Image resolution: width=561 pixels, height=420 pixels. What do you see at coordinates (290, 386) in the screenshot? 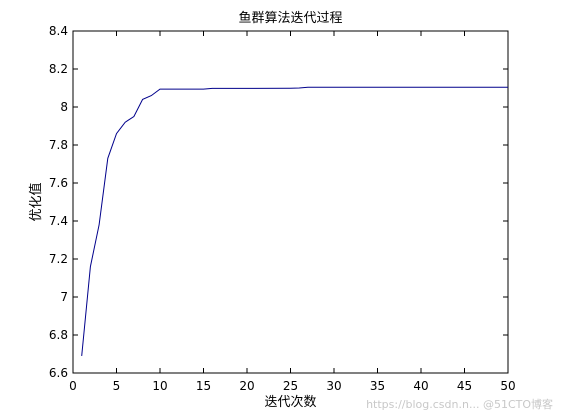
I see `x-tick-label: 25` at bounding box center [290, 386].